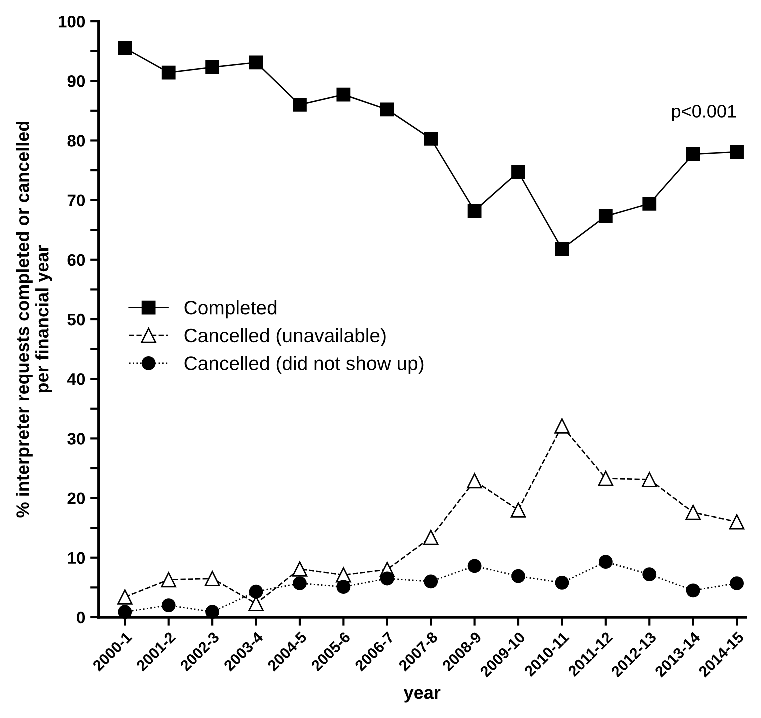 This screenshot has width=761, height=718. I want to click on y-tick-label: 100, so click(72, 22).